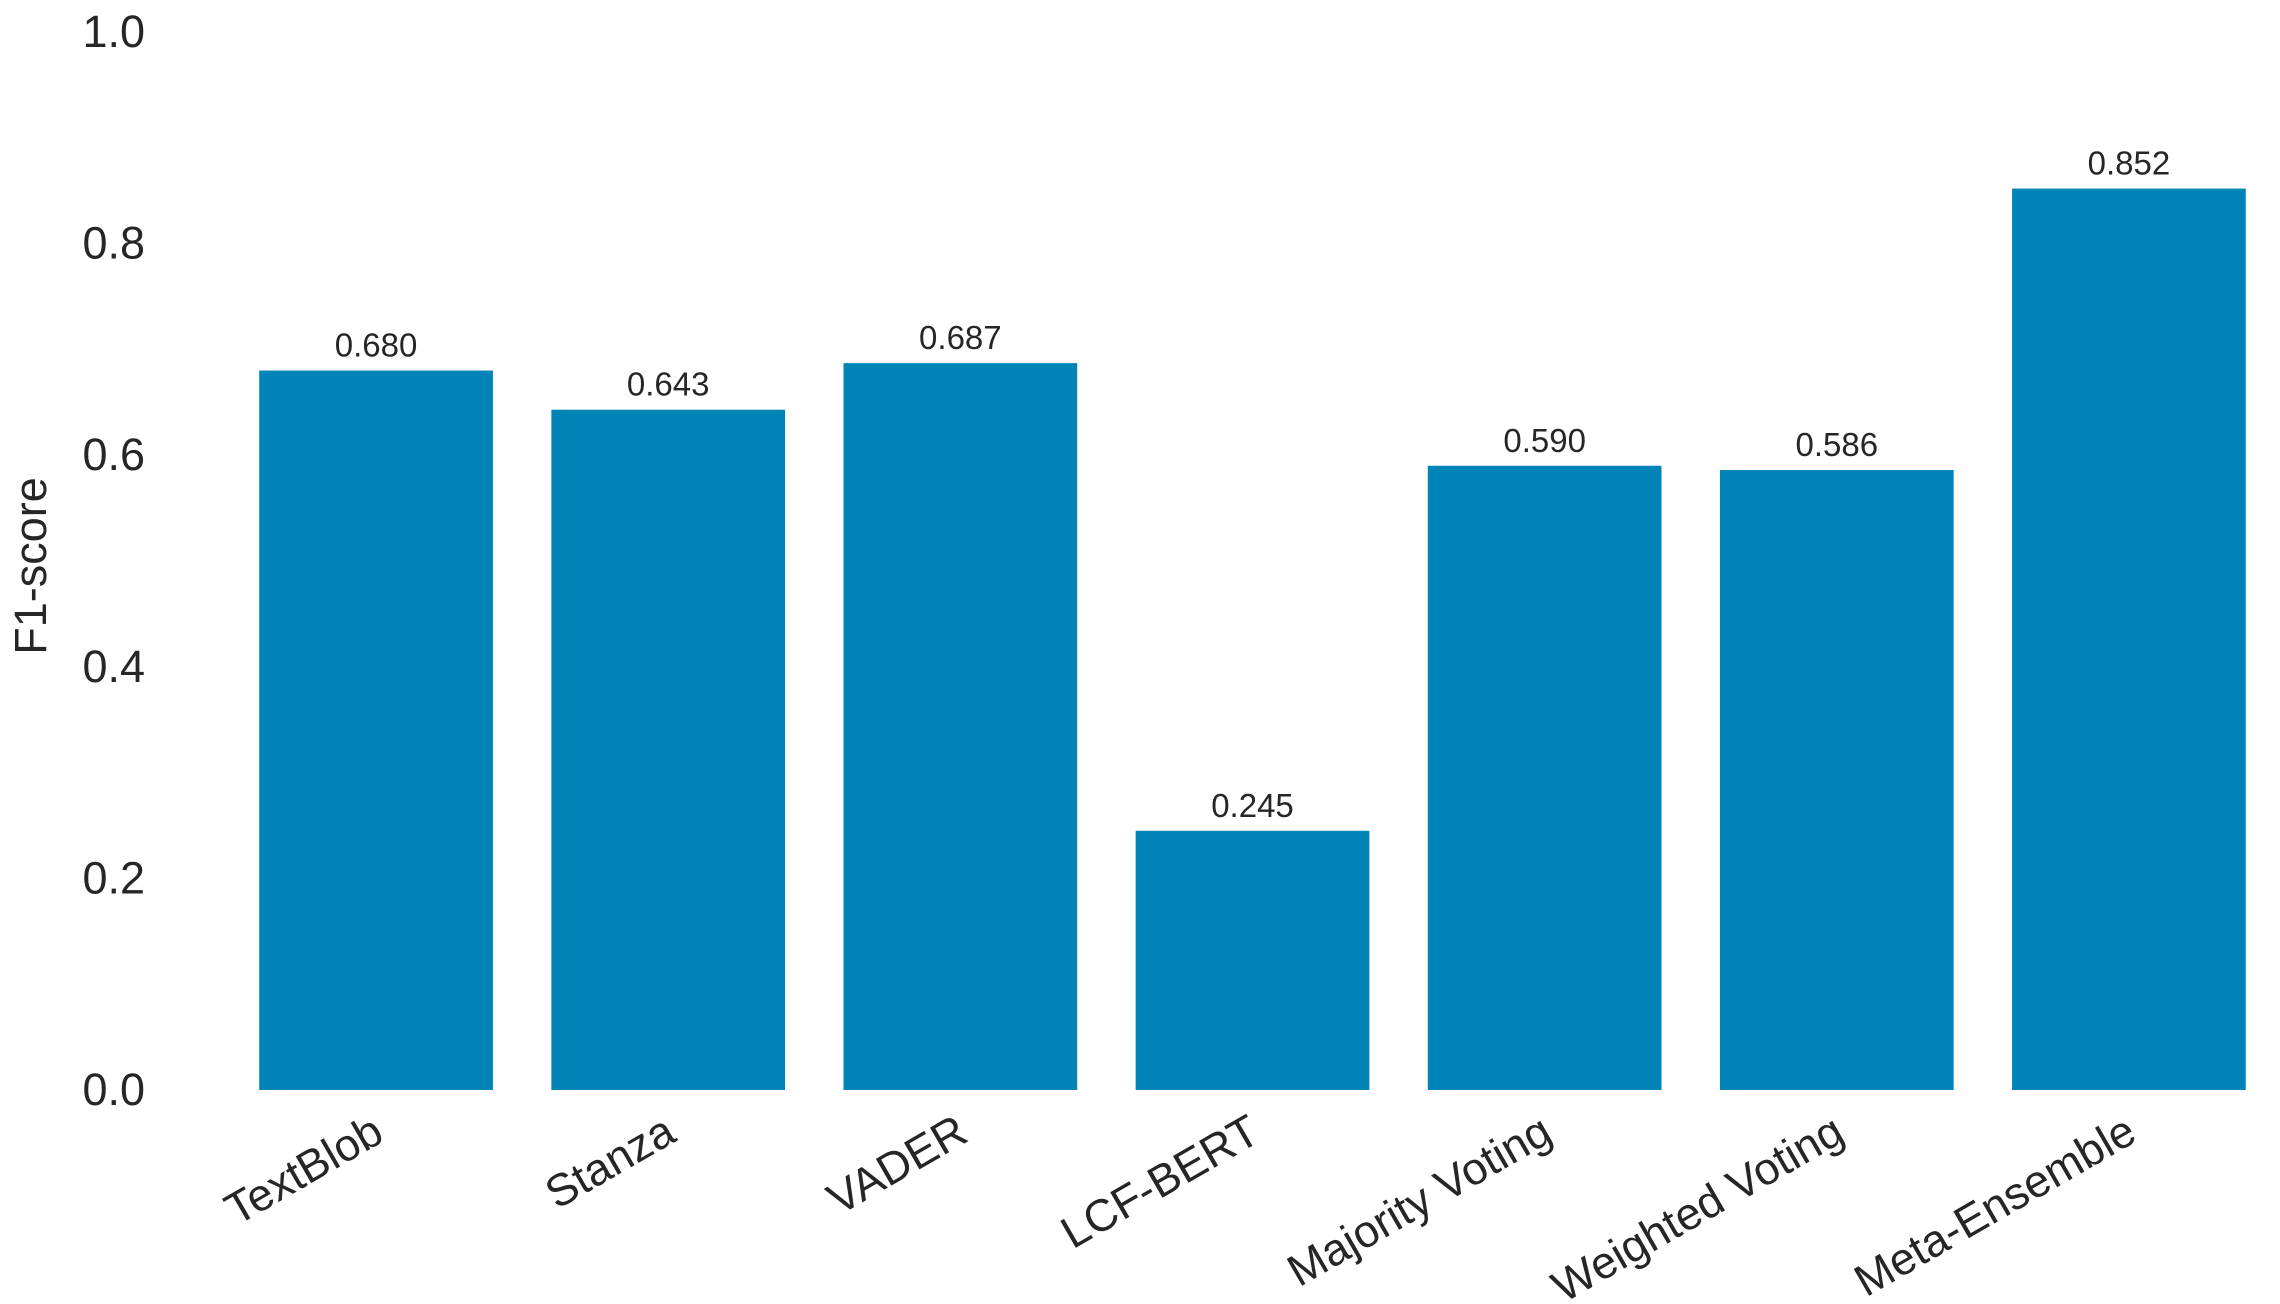 This screenshot has width=2280, height=1304. I want to click on x-tick-label: LCF-BERT, so click(1159, 1181).